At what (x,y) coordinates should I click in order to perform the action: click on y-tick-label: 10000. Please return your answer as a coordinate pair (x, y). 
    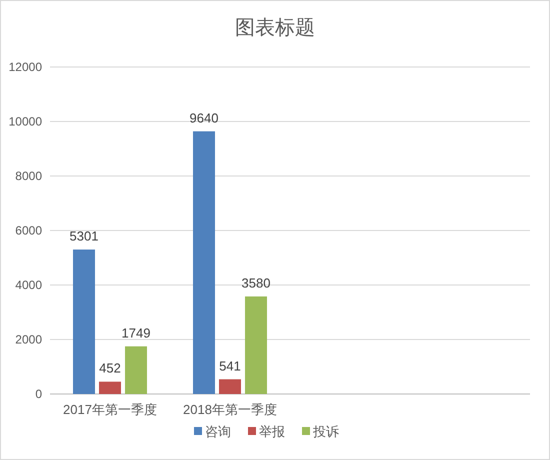
    Looking at the image, I should click on (25, 121).